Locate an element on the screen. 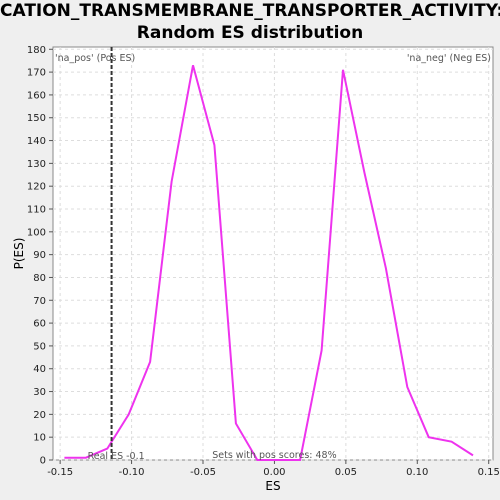 This screenshot has width=500, height=500. y-tick-label: 120 is located at coordinates (36, 187).